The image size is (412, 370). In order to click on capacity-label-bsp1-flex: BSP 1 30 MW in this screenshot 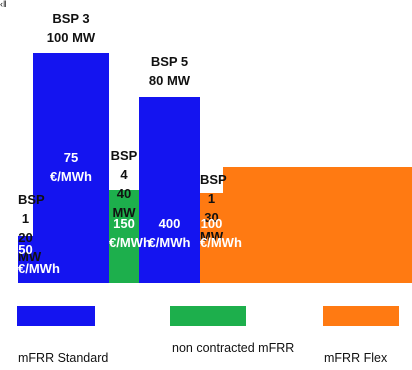, I will do `click(213, 208)`.